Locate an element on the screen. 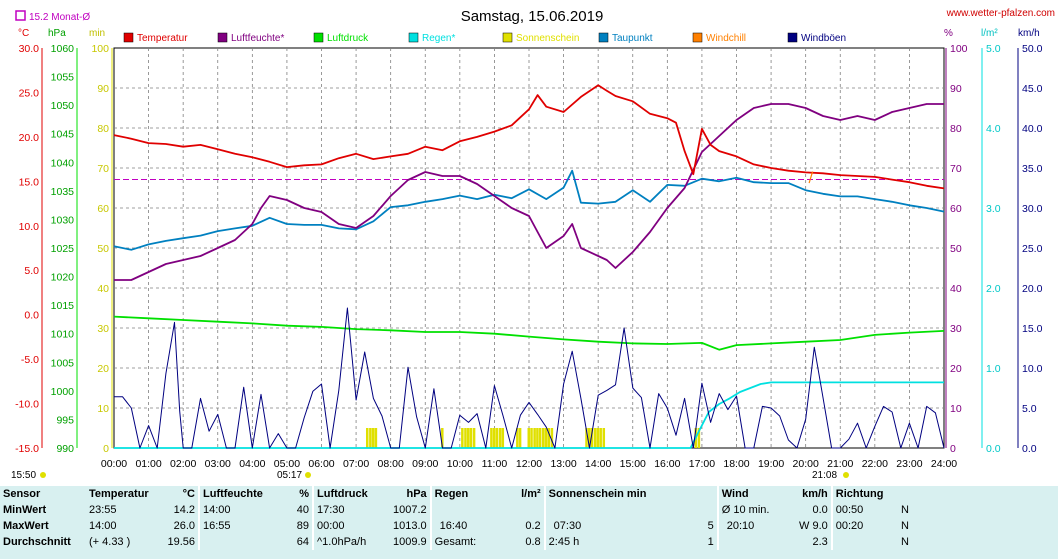  x-tick-label: 19:00 is located at coordinates (771, 464).